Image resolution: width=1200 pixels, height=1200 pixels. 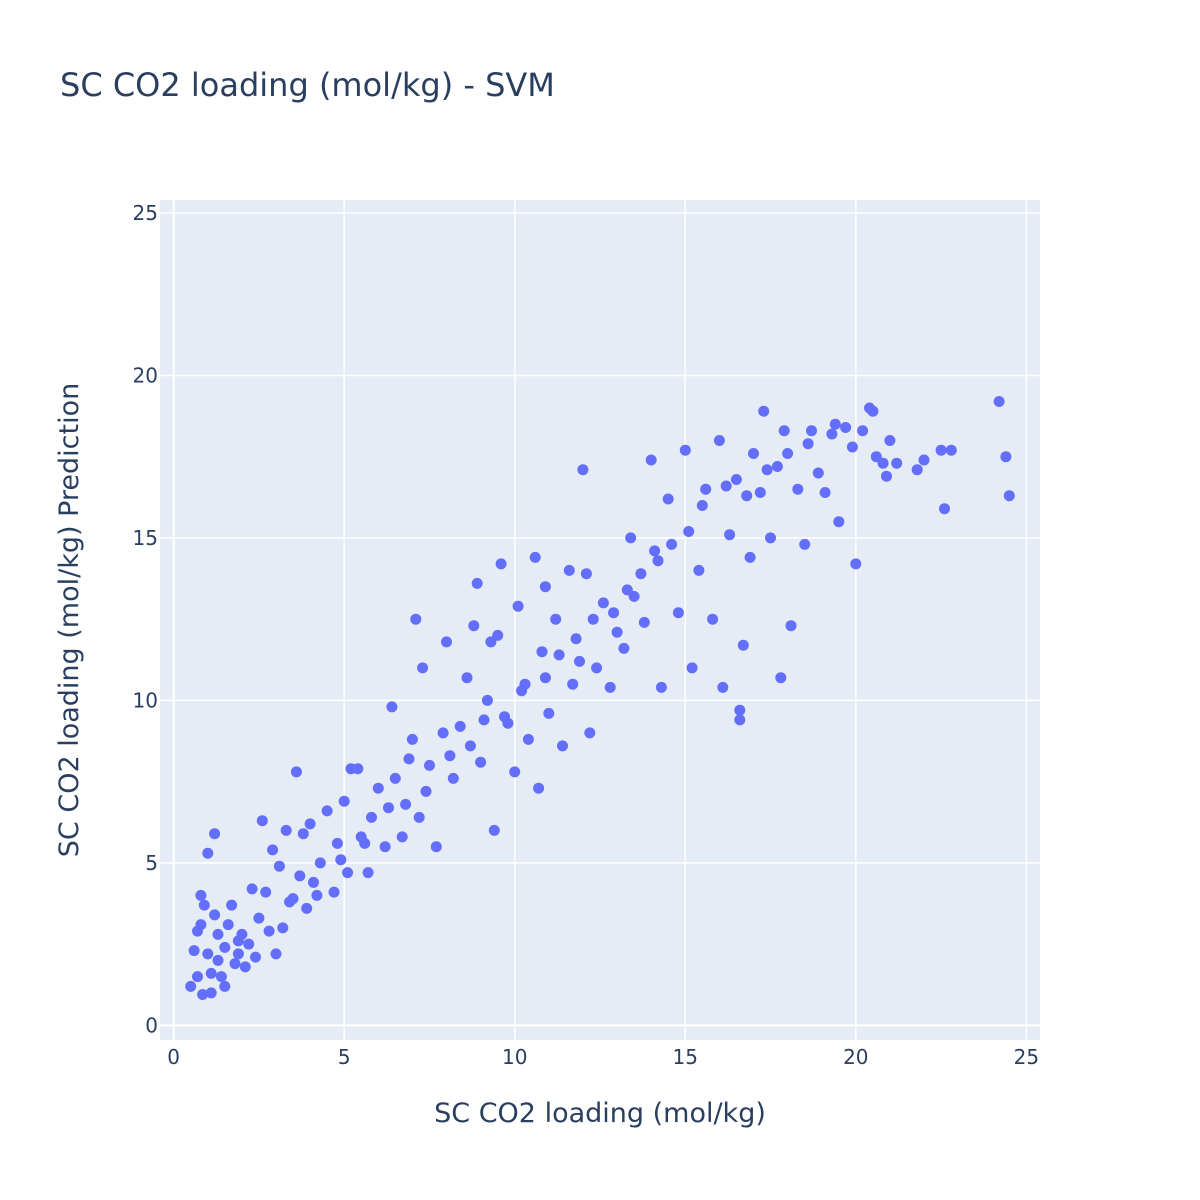 What do you see at coordinates (344, 1057) in the screenshot?
I see `x-tick-label: 5` at bounding box center [344, 1057].